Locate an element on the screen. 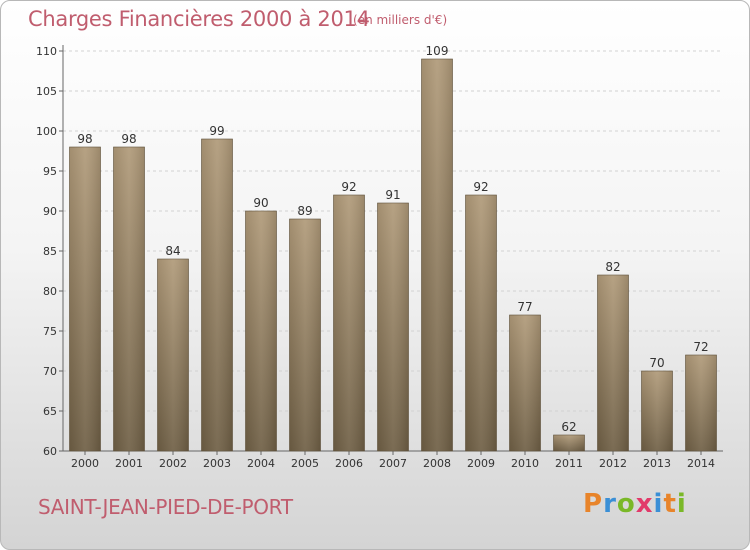  logo-letter: r is located at coordinates (610, 504).